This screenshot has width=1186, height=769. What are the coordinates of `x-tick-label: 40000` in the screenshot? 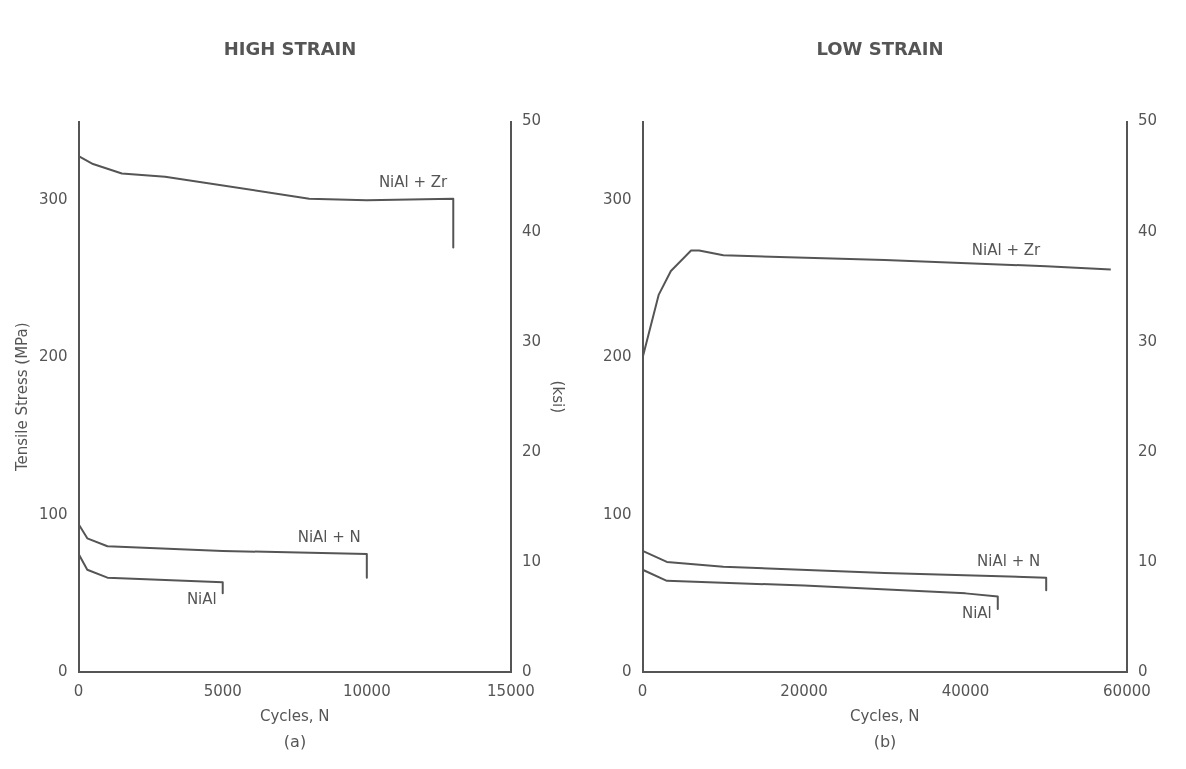 It's located at (965, 690).